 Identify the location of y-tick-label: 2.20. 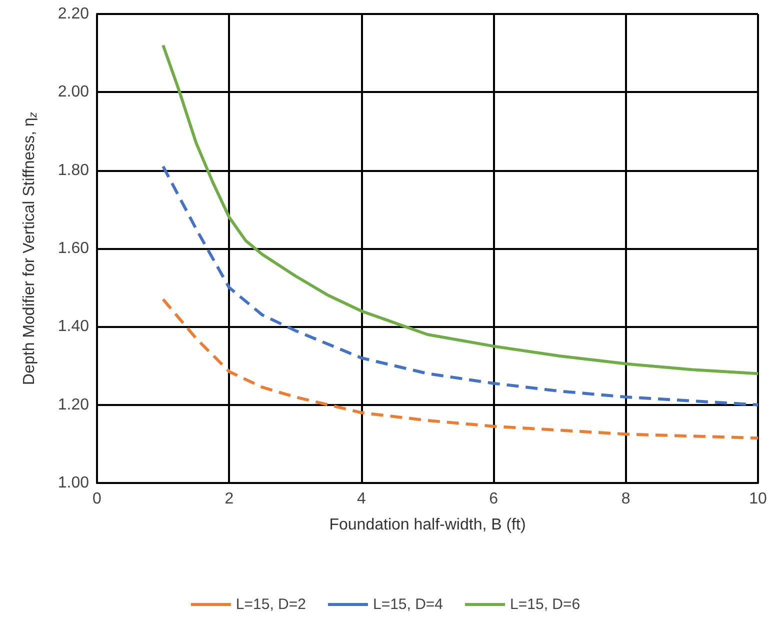
(74, 14).